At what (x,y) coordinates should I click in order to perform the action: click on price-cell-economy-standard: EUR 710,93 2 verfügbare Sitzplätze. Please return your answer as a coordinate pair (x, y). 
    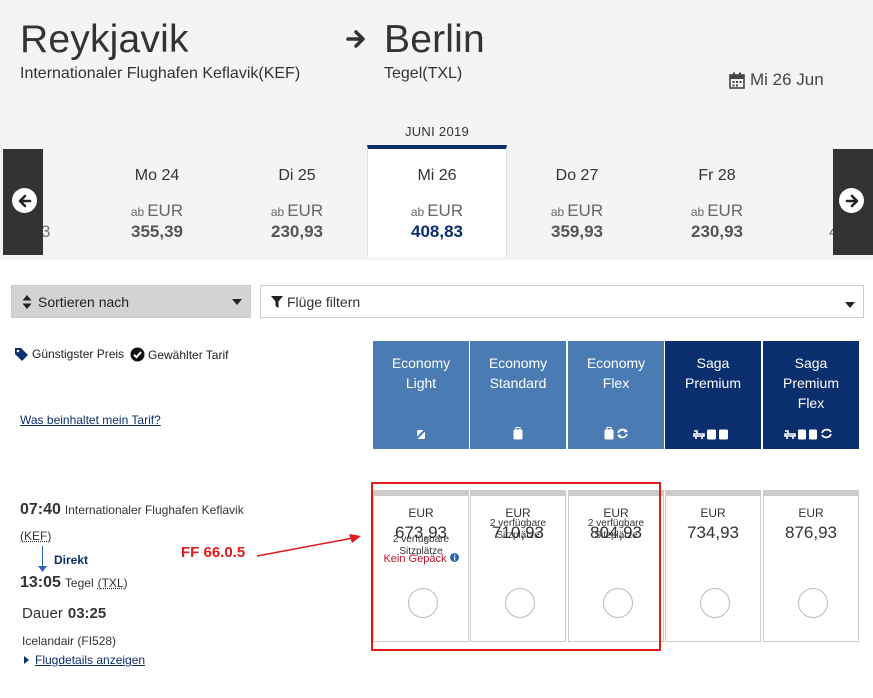
    Looking at the image, I should click on (518, 566).